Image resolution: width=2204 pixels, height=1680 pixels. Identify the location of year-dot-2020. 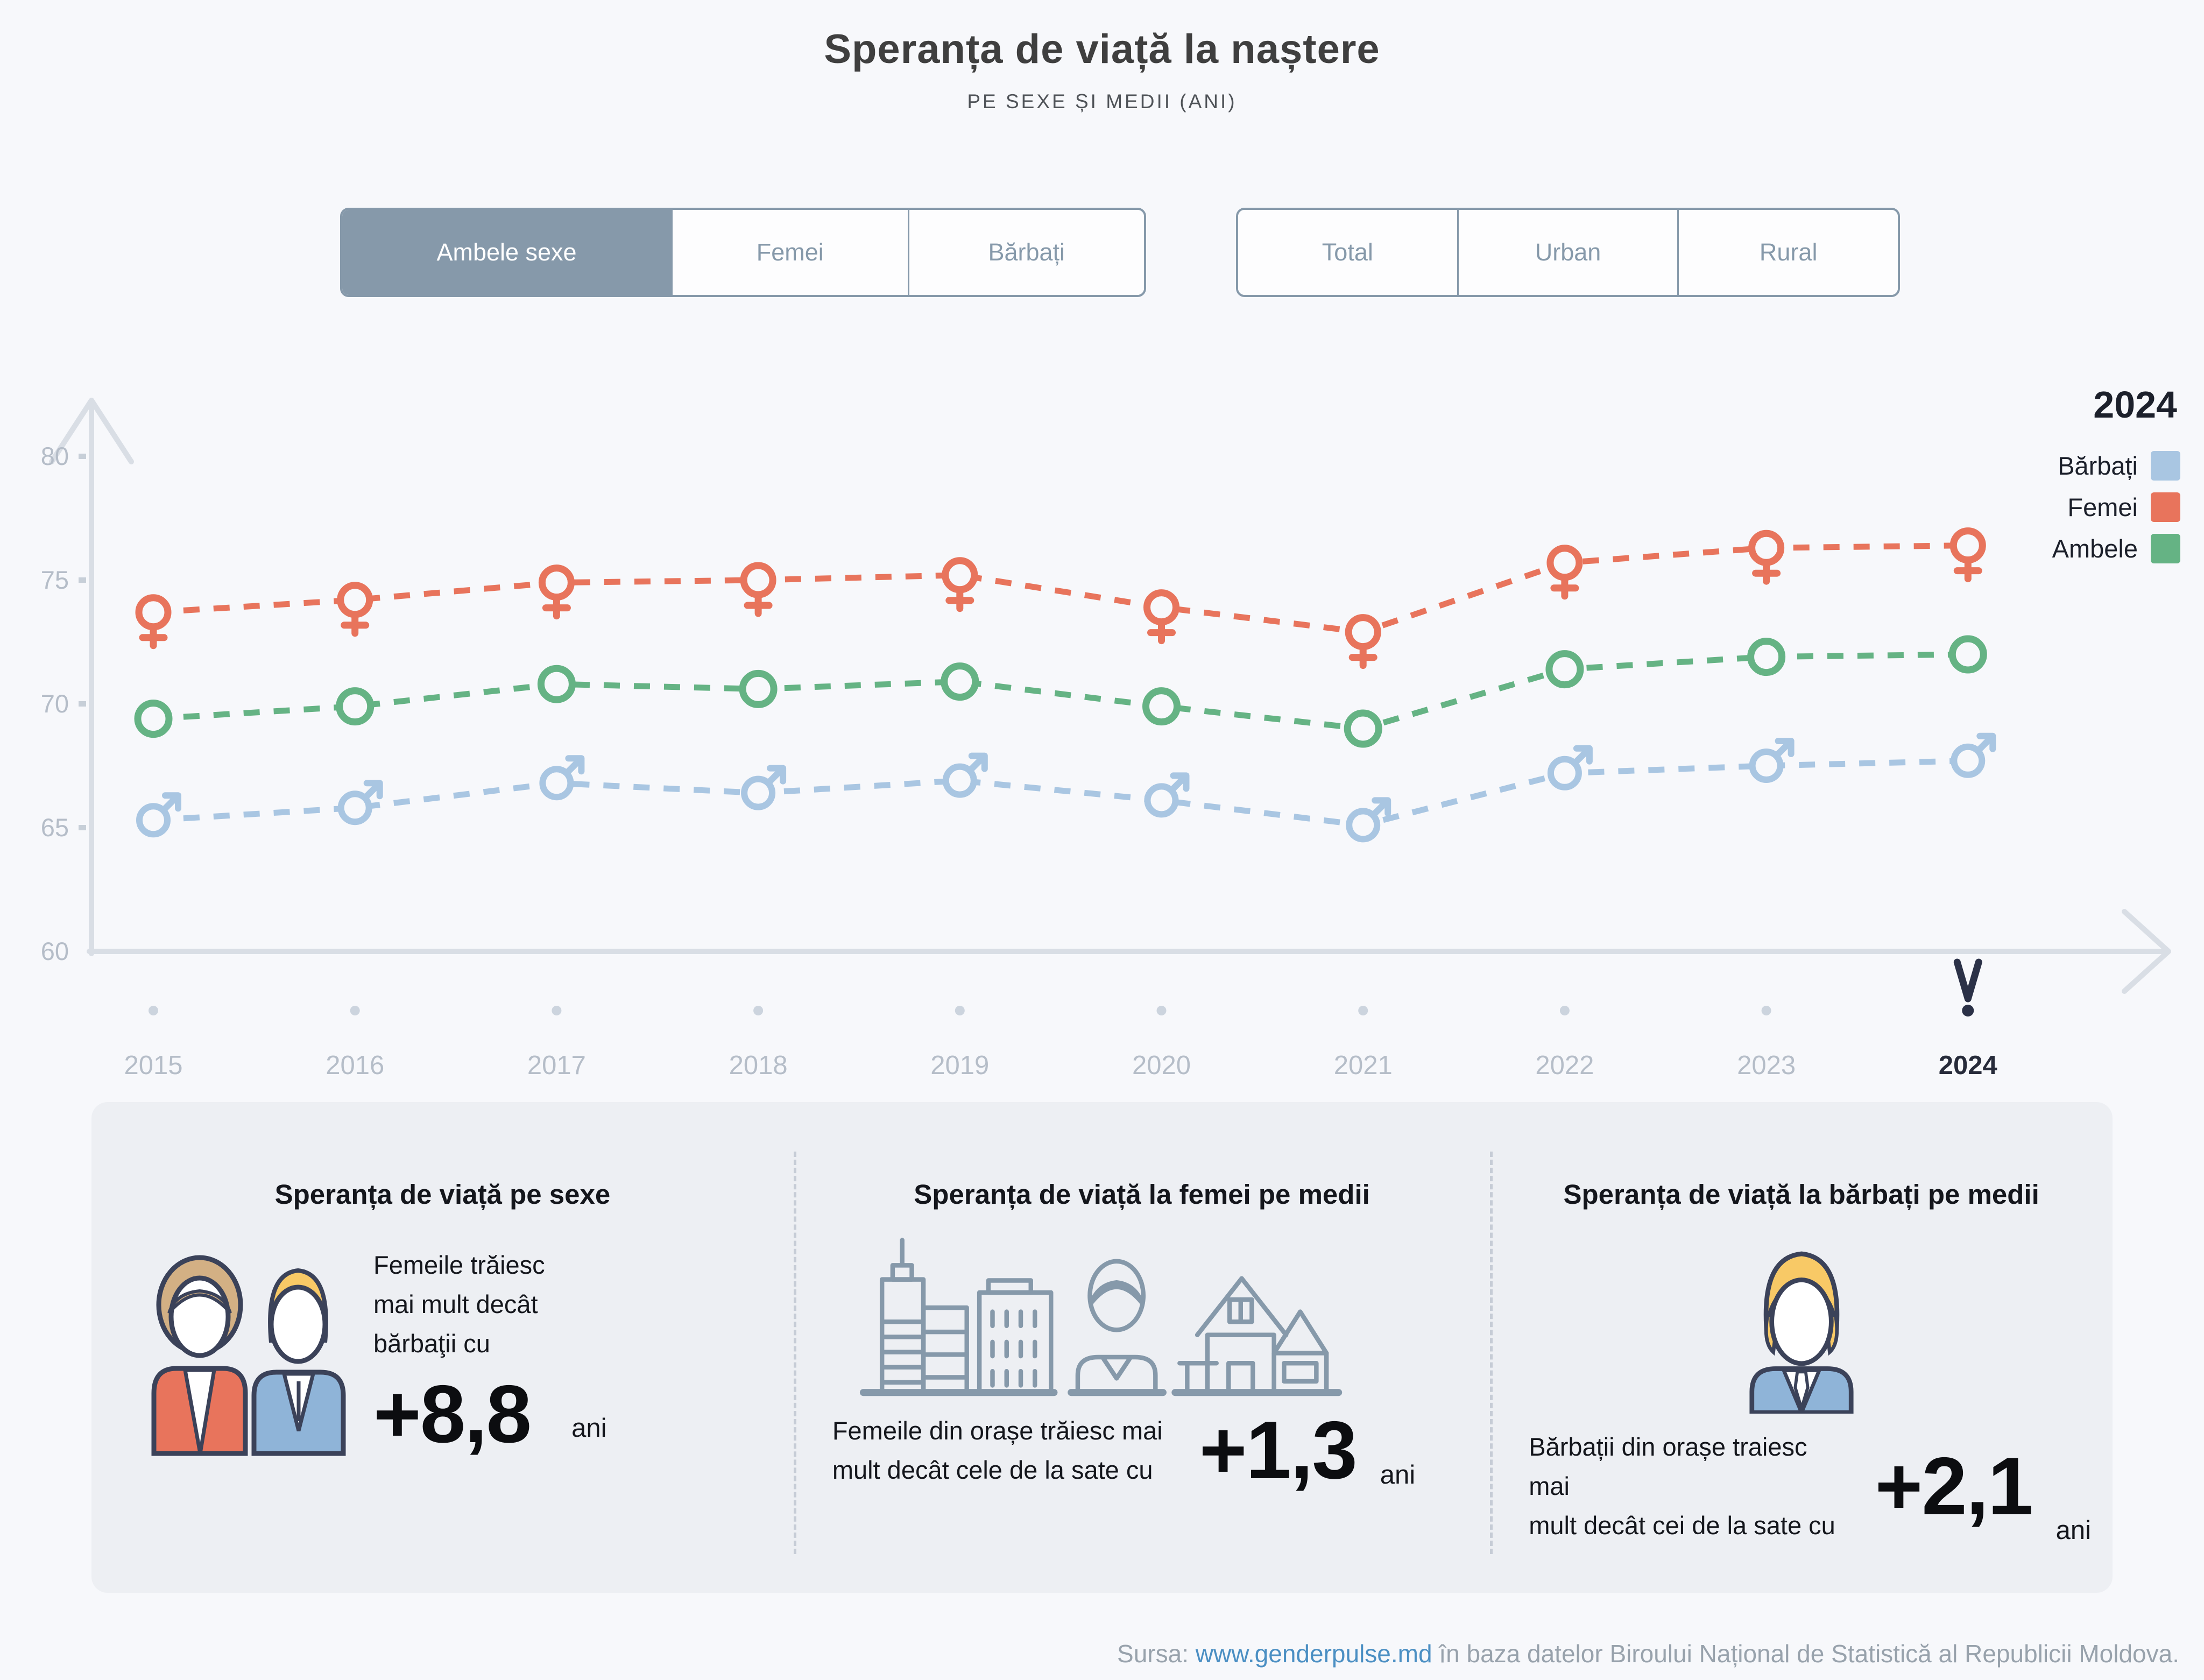
(1161, 1010).